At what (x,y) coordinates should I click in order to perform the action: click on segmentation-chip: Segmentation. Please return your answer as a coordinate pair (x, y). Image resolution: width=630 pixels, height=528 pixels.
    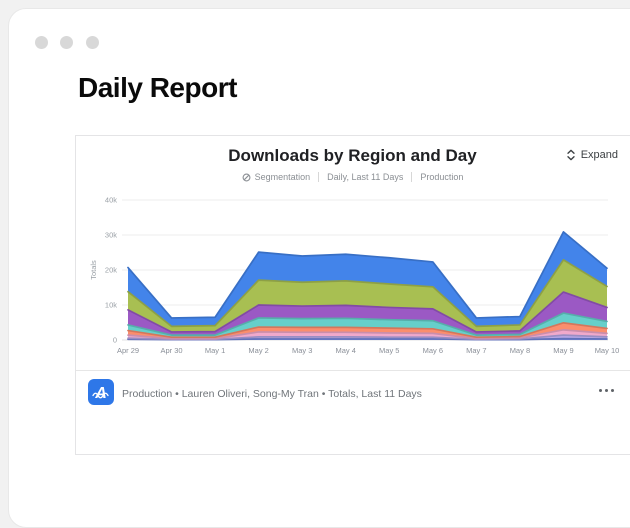
    Looking at the image, I should click on (276, 177).